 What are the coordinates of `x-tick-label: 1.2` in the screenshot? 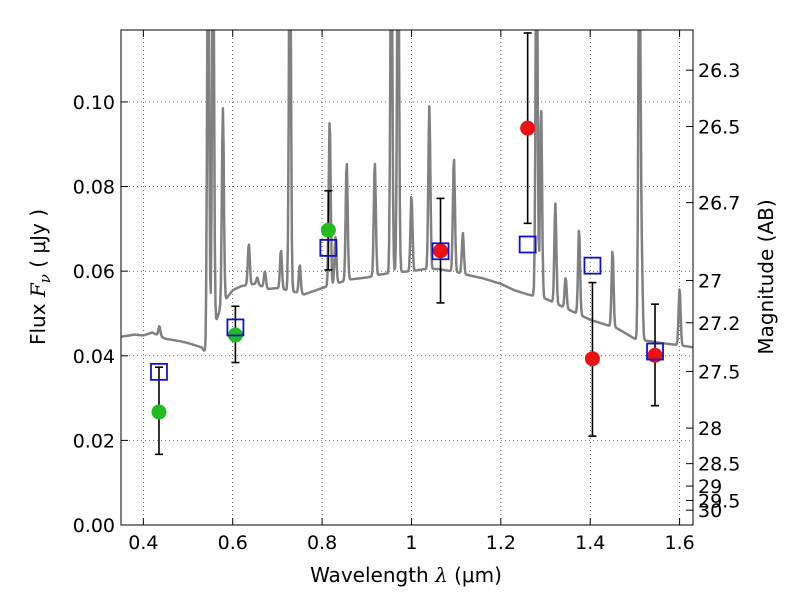 It's located at (501, 543).